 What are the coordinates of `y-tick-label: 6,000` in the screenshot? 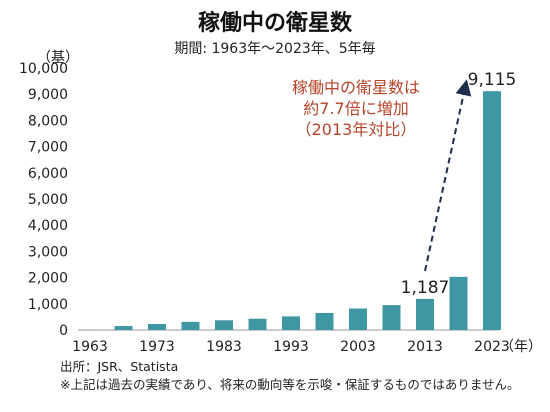 It's located at (48, 174).